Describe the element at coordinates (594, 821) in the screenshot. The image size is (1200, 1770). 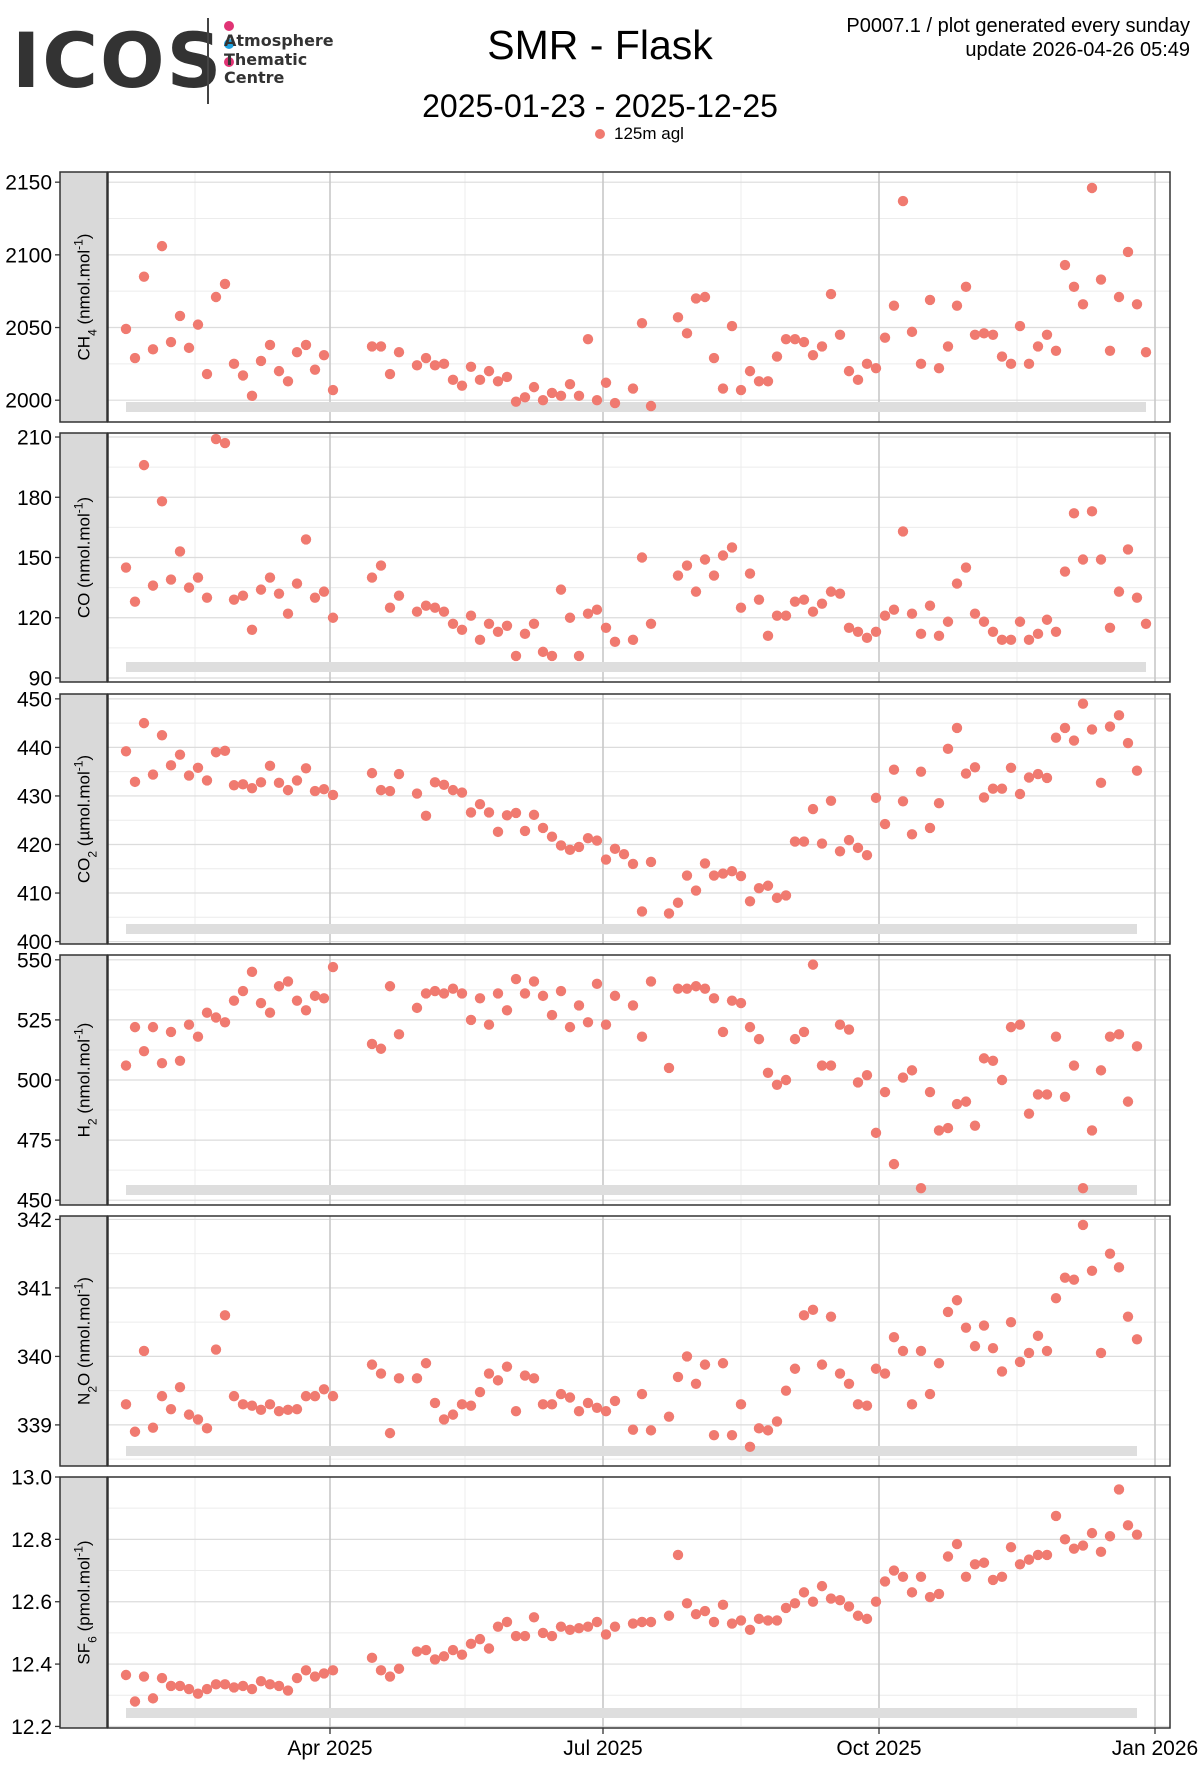
I see `panel-co2: CO2 (µmol.mol-1) 400 410 420 430 440 450` at that location.